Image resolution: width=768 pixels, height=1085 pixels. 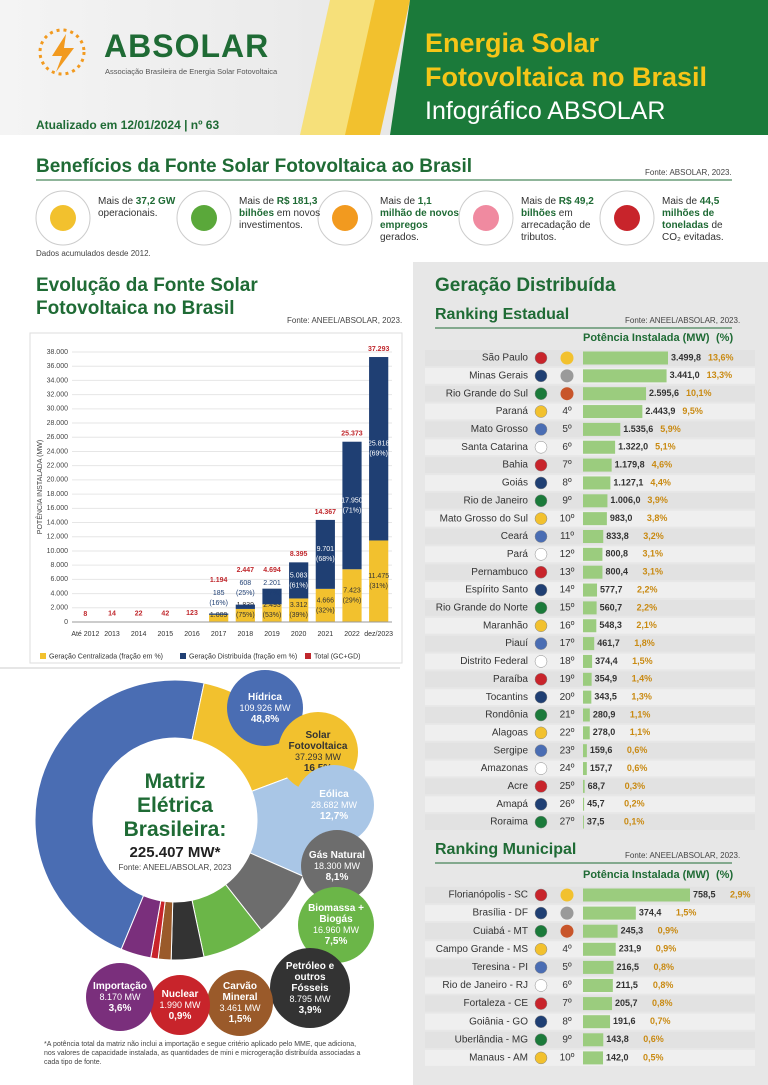 What do you see at coordinates (567, 1058) in the screenshot?
I see `rank-label: 10º` at bounding box center [567, 1058].